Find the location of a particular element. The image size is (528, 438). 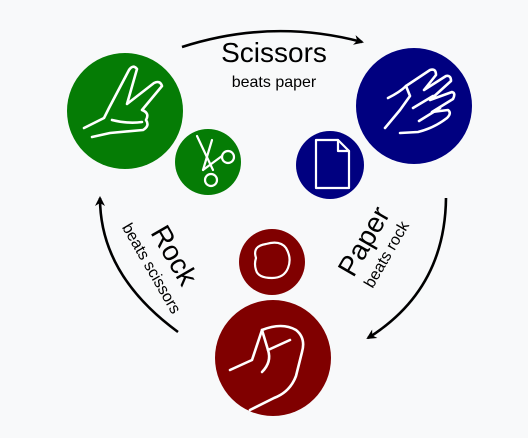

scissors-label: Scissors is located at coordinates (274, 52).